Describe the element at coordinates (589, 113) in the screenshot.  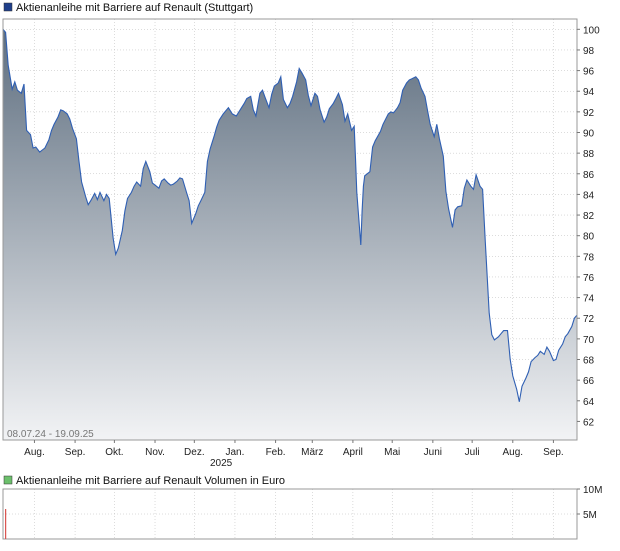
I see `y-tick-label: 92` at that location.